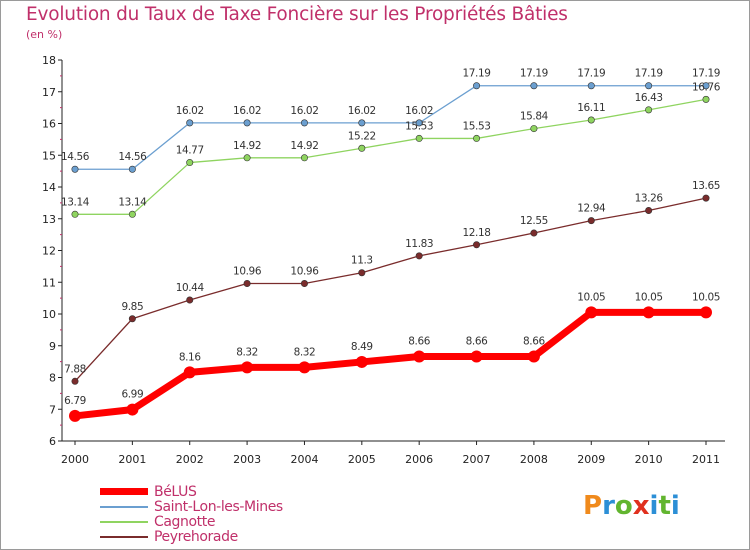 The height and width of the screenshot is (550, 750). I want to click on data-label-0: 6.79, so click(75, 401).